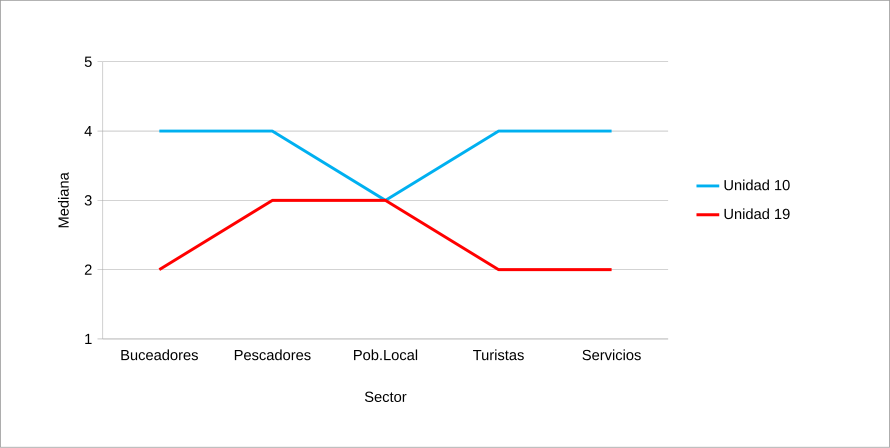 The width and height of the screenshot is (890, 448). What do you see at coordinates (385, 397) in the screenshot?
I see `x-axis-title: Sector` at bounding box center [385, 397].